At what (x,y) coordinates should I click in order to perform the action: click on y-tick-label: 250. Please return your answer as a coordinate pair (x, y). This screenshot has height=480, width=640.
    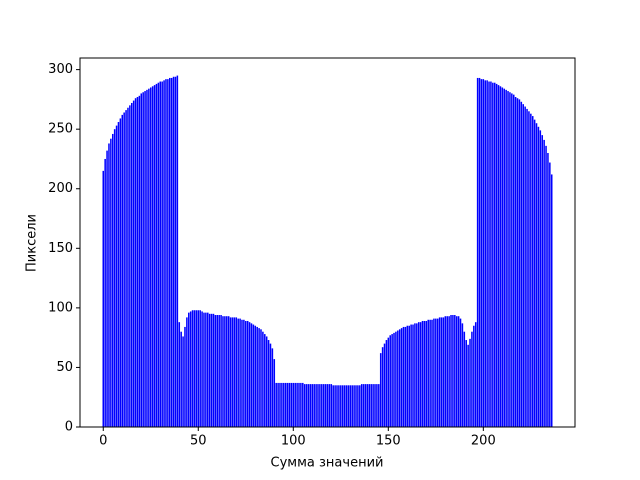
    Looking at the image, I should click on (60, 129).